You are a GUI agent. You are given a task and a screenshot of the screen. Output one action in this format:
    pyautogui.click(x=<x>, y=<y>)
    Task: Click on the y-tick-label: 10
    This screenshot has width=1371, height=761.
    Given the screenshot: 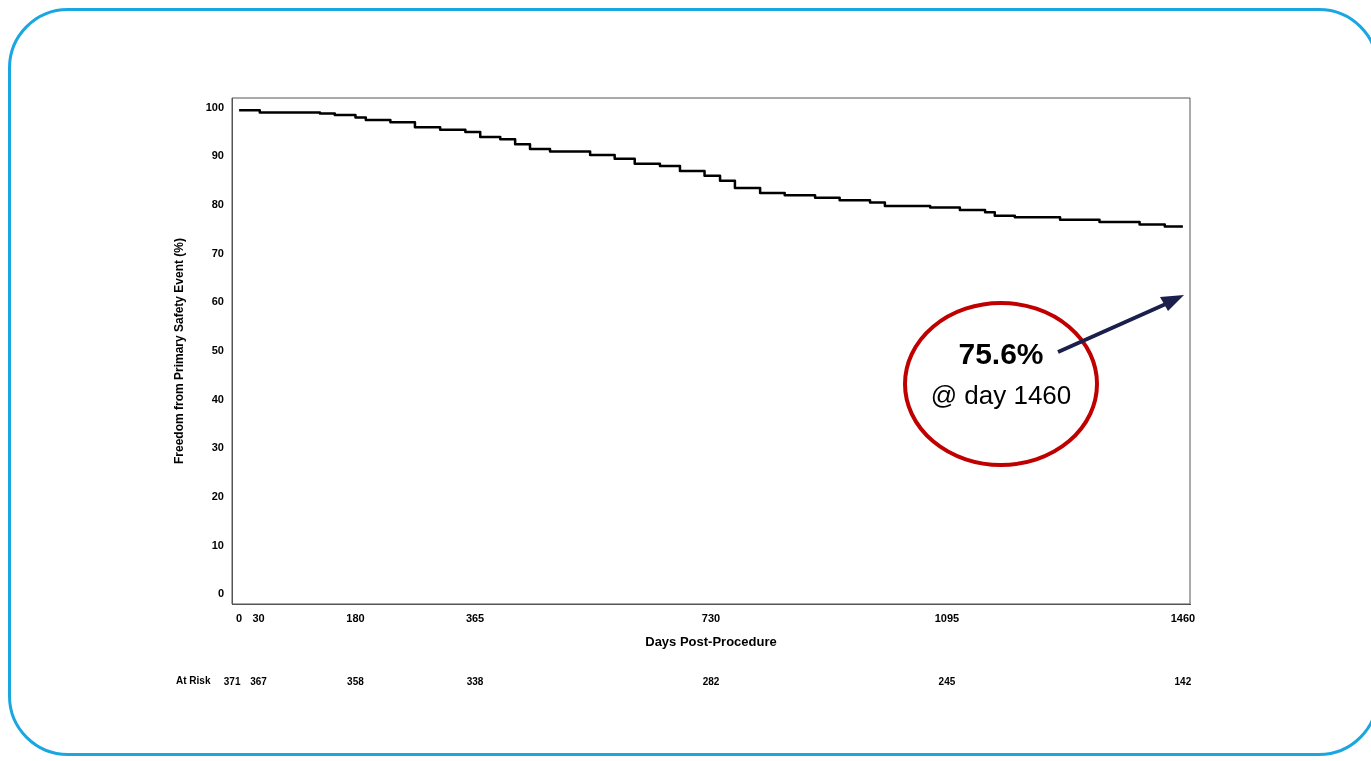 What is the action you would take?
    pyautogui.click(x=217, y=544)
    